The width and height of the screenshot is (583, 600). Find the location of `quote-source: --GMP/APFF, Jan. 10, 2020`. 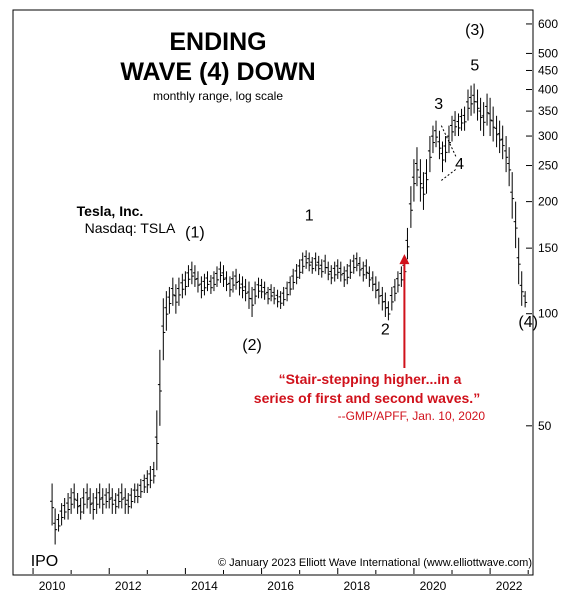

quote-source: --GMP/APFF, Jan. 10, 2020 is located at coordinates (412, 416).